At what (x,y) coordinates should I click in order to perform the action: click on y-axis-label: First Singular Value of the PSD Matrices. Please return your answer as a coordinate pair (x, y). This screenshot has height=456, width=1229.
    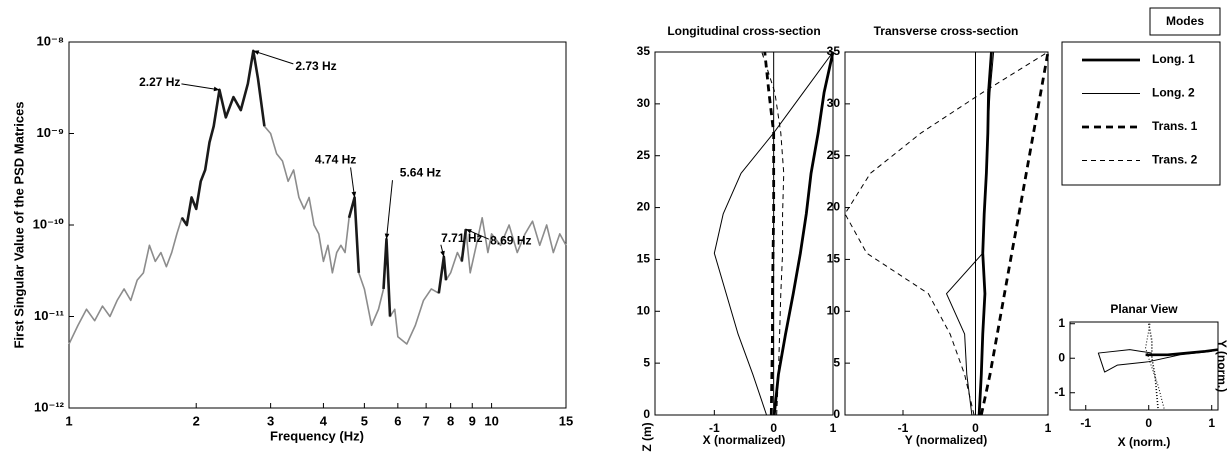
    Looking at the image, I should click on (18, 224).